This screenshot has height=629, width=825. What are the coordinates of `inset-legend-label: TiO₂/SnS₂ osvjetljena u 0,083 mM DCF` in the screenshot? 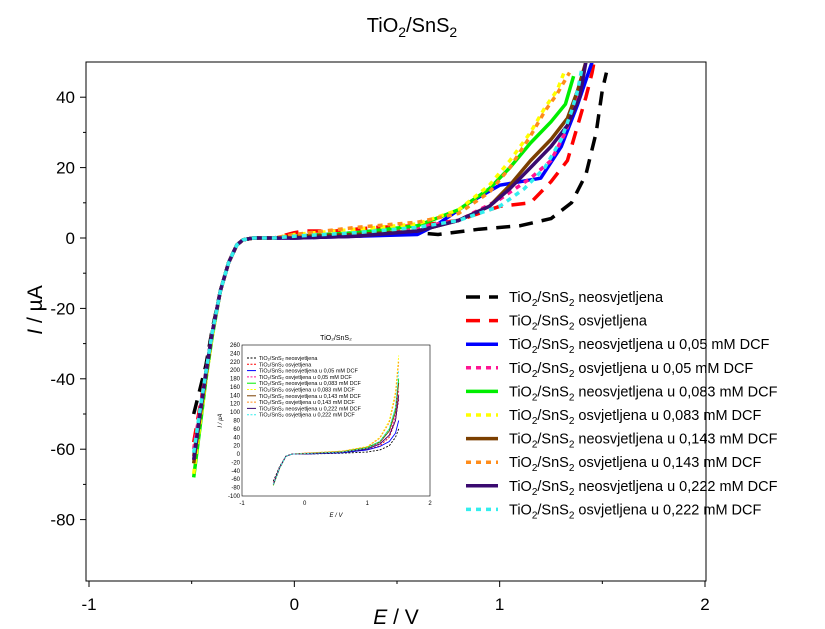 It's located at (307, 391).